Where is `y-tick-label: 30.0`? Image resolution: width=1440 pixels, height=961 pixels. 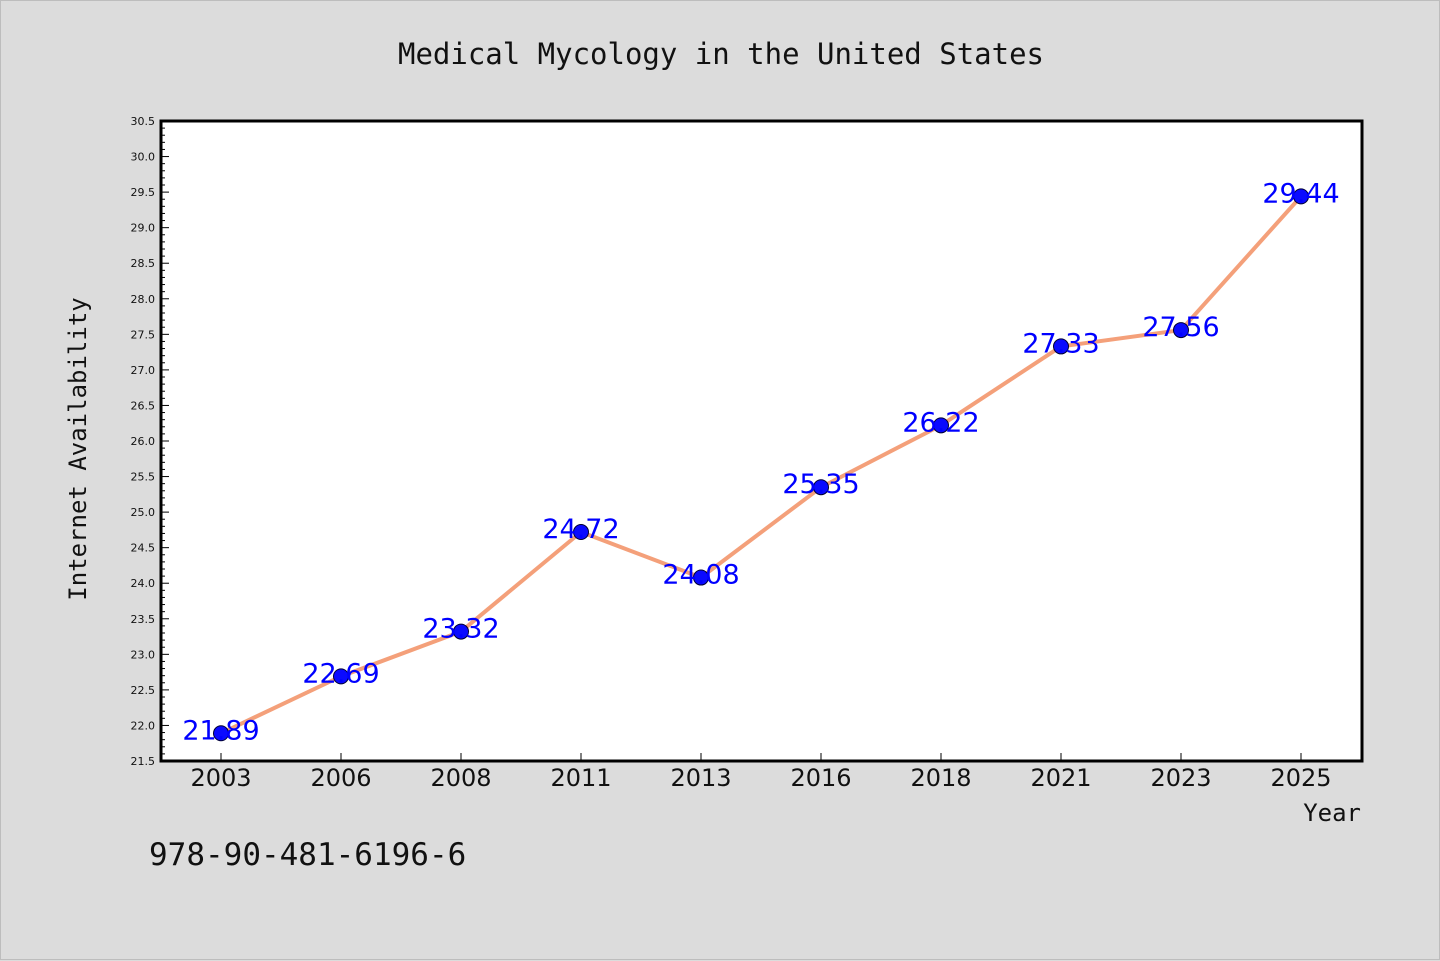
y-tick-label: 30.0 is located at coordinates (143, 157).